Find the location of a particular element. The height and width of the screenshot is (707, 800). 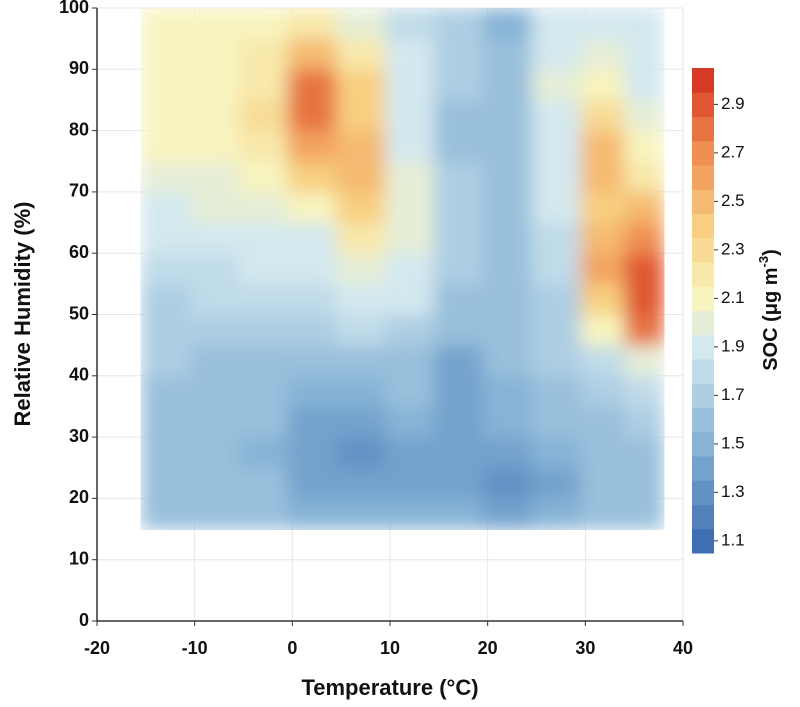

colorbar-tick-label: 2.5 is located at coordinates (733, 200).